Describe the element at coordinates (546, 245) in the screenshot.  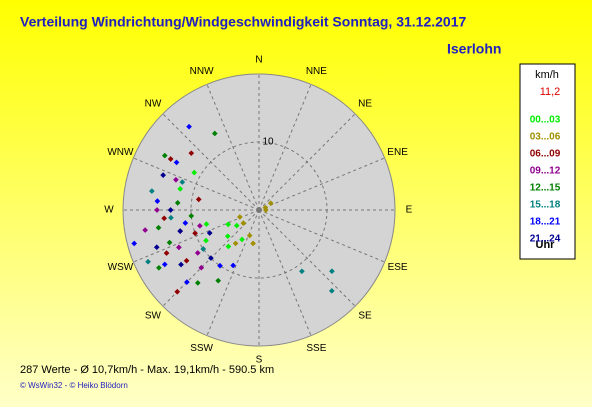
I see `legend-footer: Uhr` at that location.